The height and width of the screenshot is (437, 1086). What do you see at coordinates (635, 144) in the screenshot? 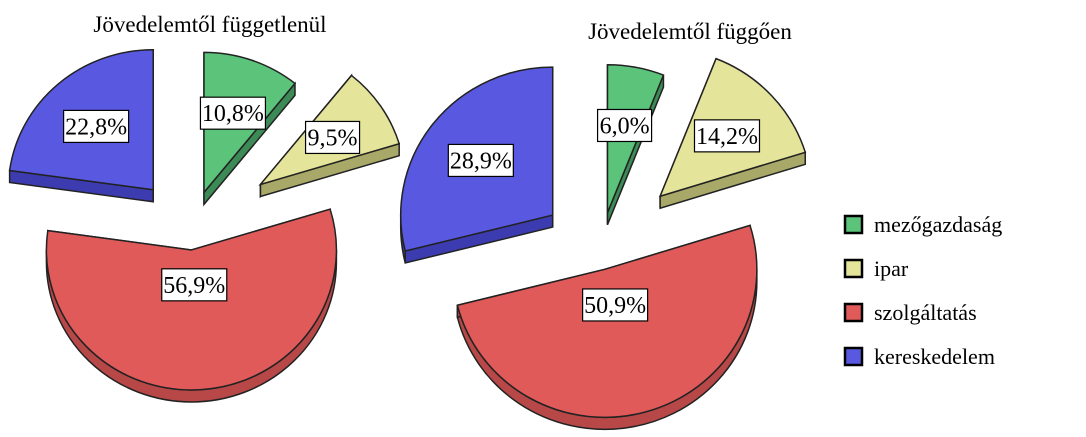
I see `slice-mezogazdasag` at bounding box center [635, 144].